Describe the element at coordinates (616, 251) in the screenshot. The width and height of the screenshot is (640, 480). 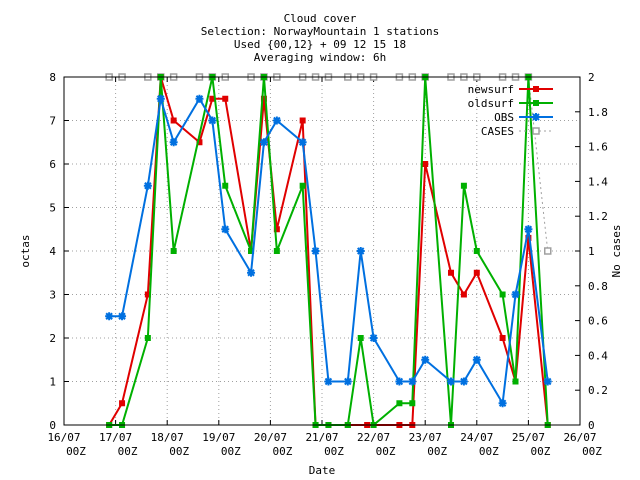
I see `y2-axis-label: No cases` at that location.